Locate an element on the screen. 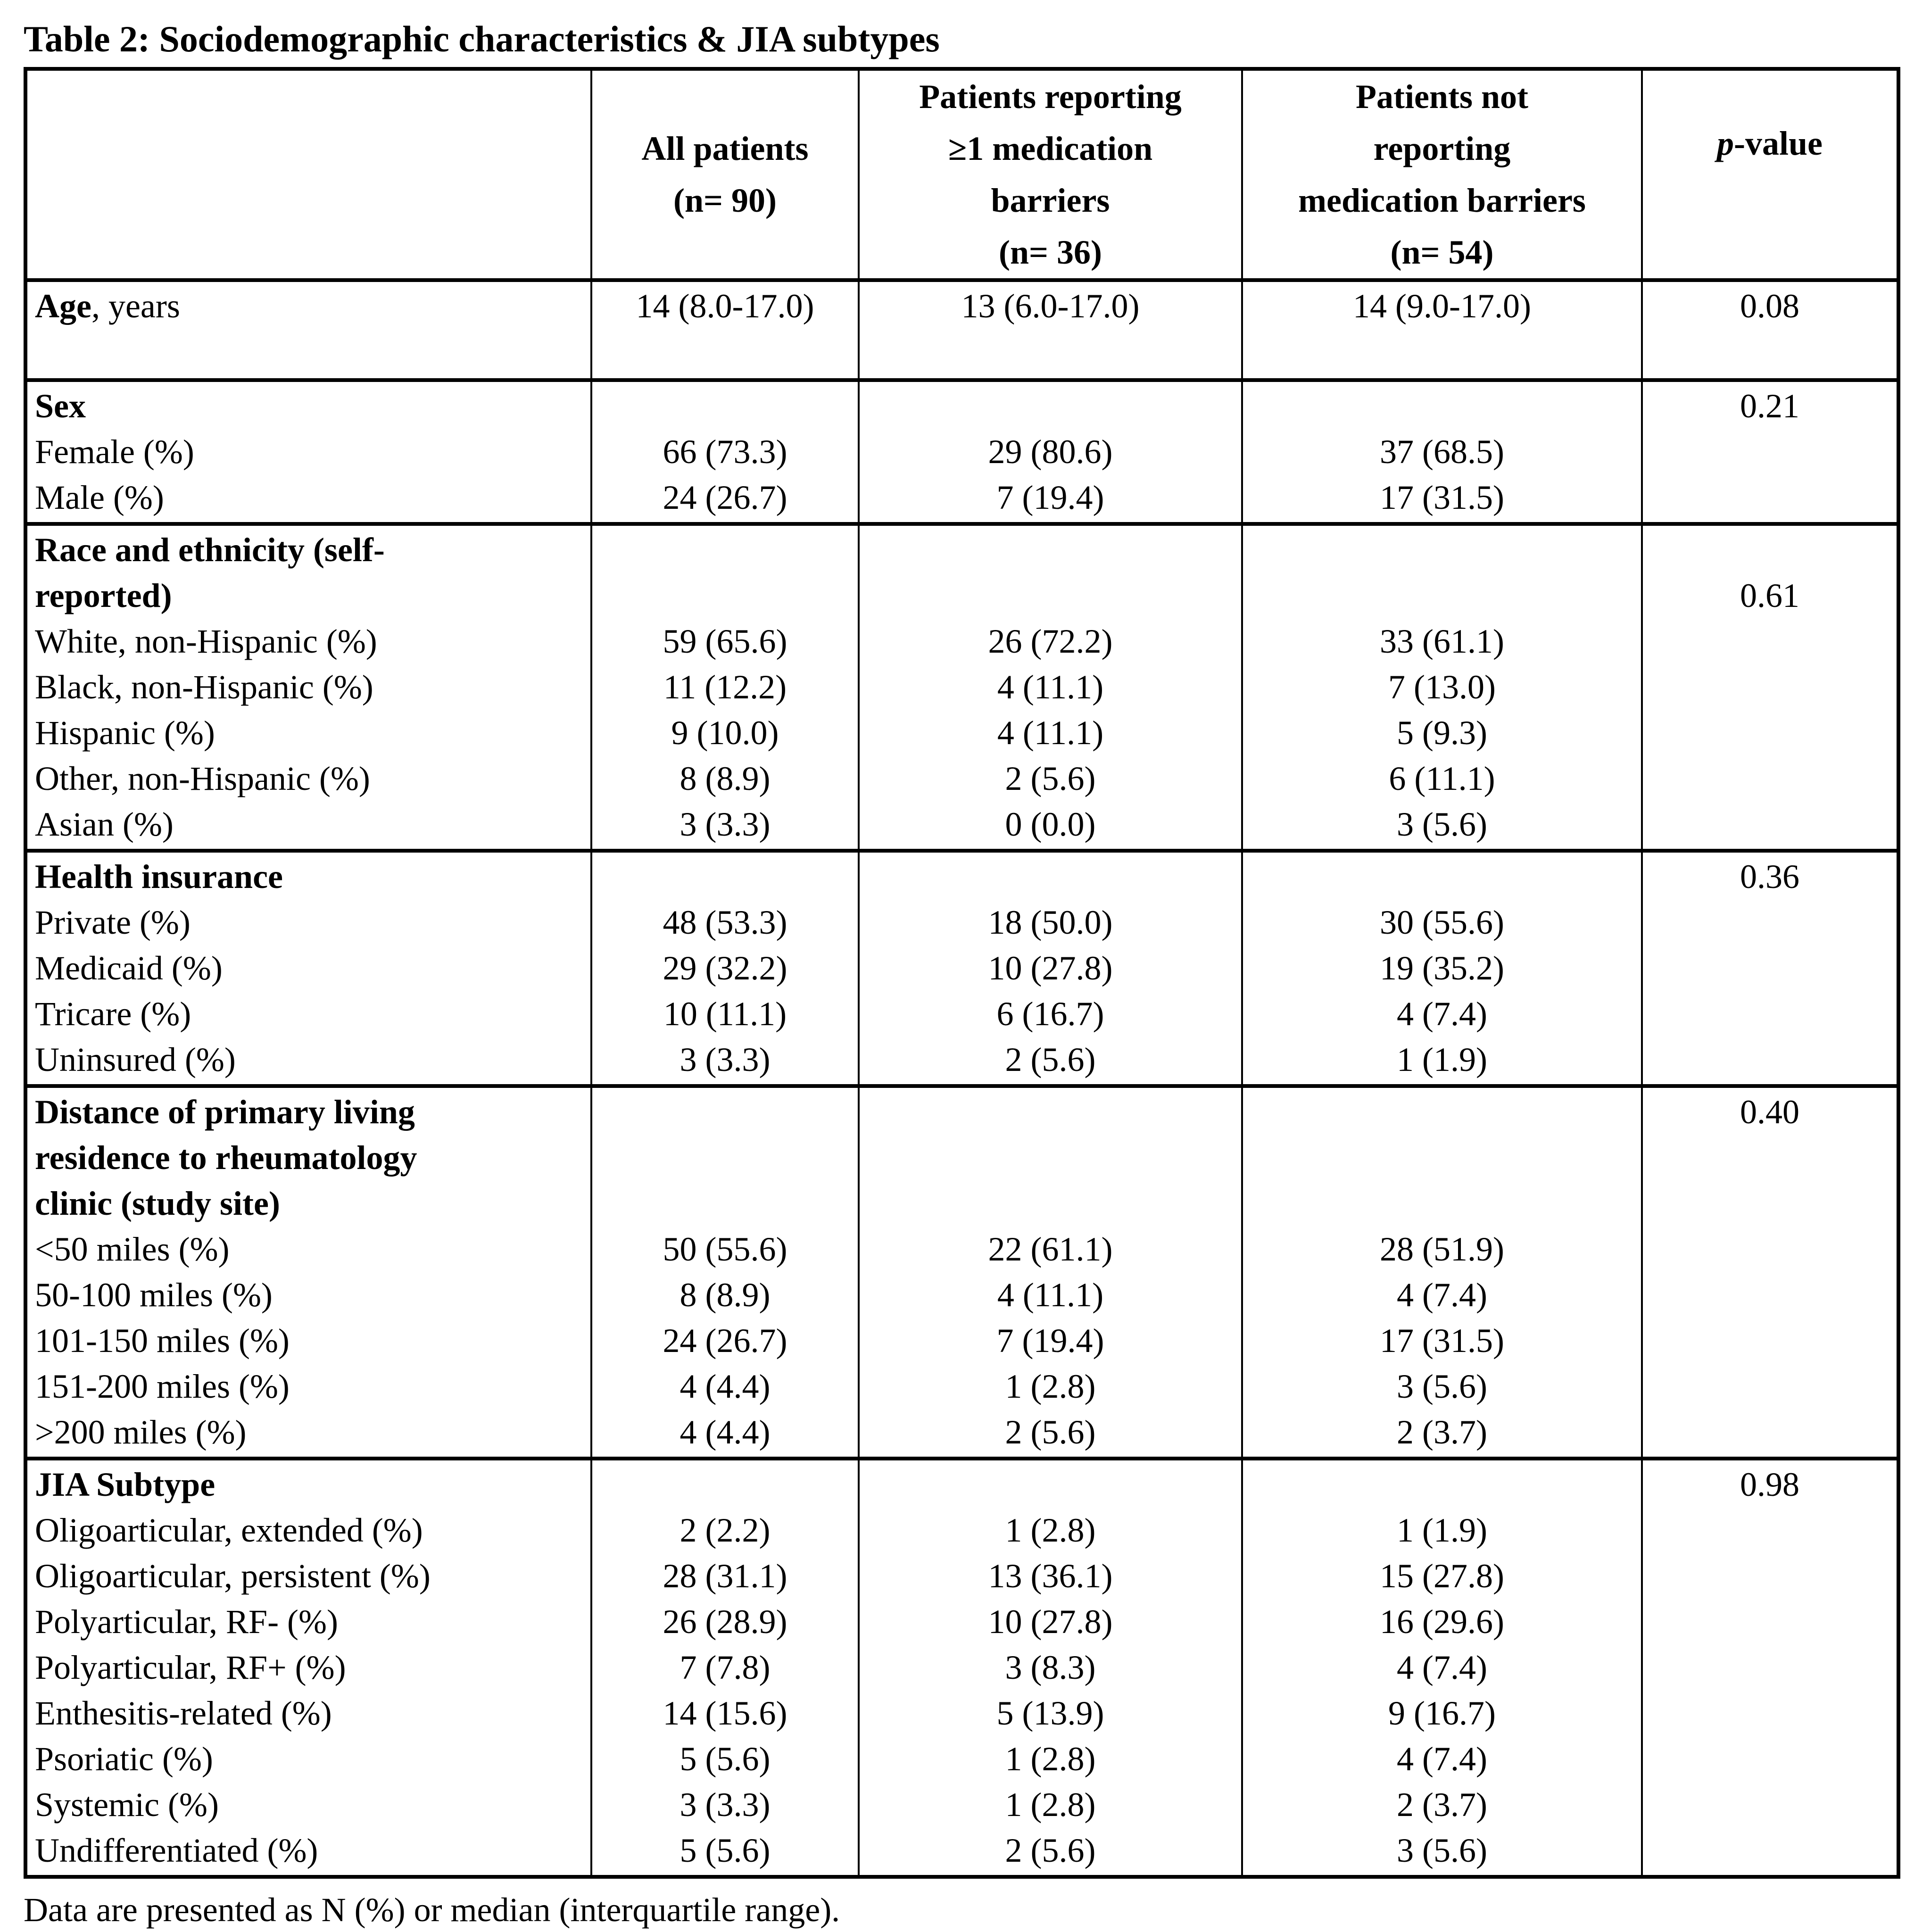 The height and width of the screenshot is (1932, 1906). cell-value: 15 (27.8) is located at coordinates (1442, 1576).